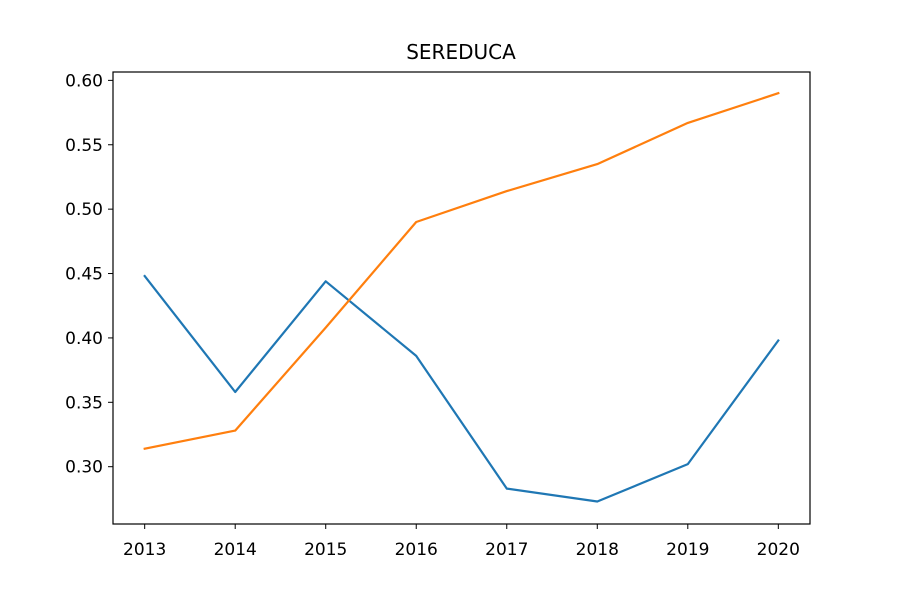 The image size is (900, 600). Describe the element at coordinates (84, 275) in the screenshot. I see `y-tick-label: 0.45` at that location.